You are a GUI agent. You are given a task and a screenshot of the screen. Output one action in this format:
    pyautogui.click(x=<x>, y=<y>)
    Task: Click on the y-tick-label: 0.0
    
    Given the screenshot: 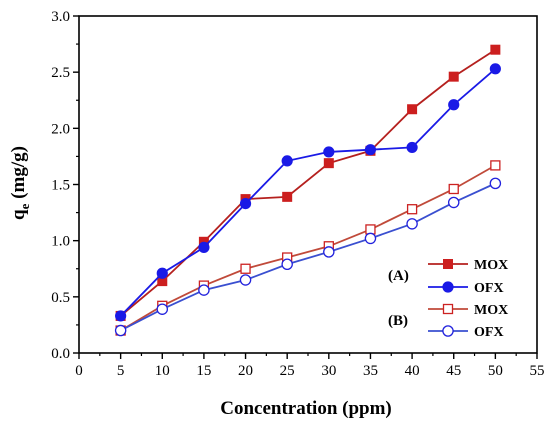 What is the action you would take?
    pyautogui.click(x=60, y=354)
    